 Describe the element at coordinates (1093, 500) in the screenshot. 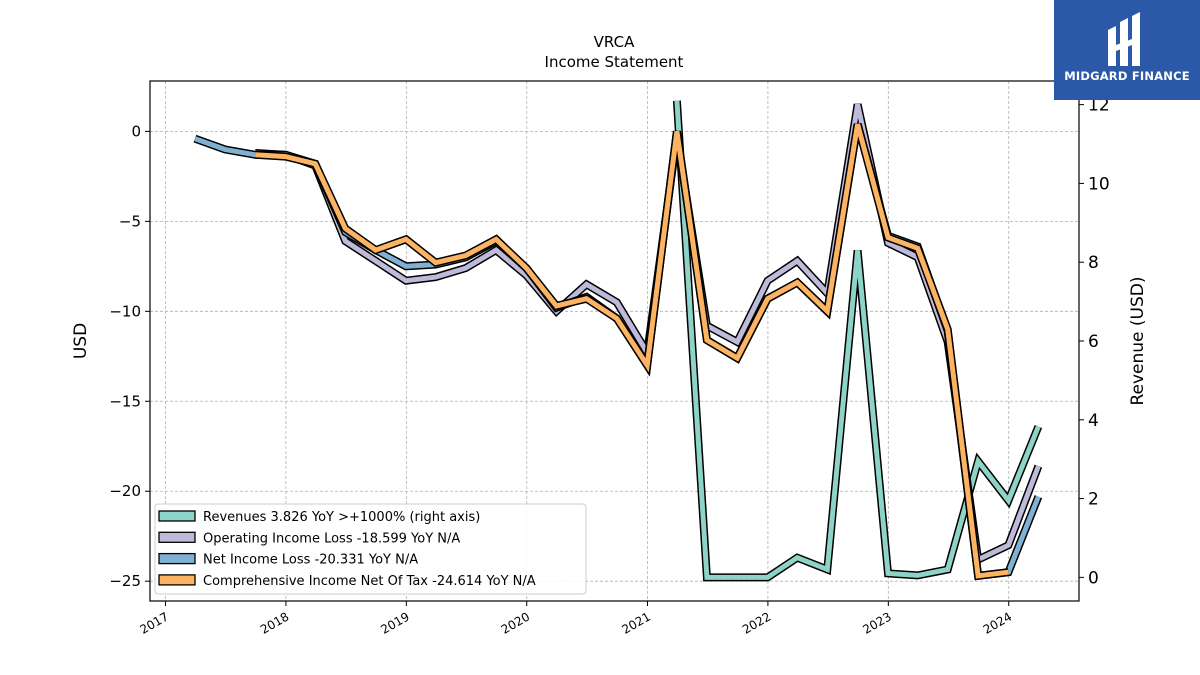

I see `y-right-tick-label: 2` at that location.